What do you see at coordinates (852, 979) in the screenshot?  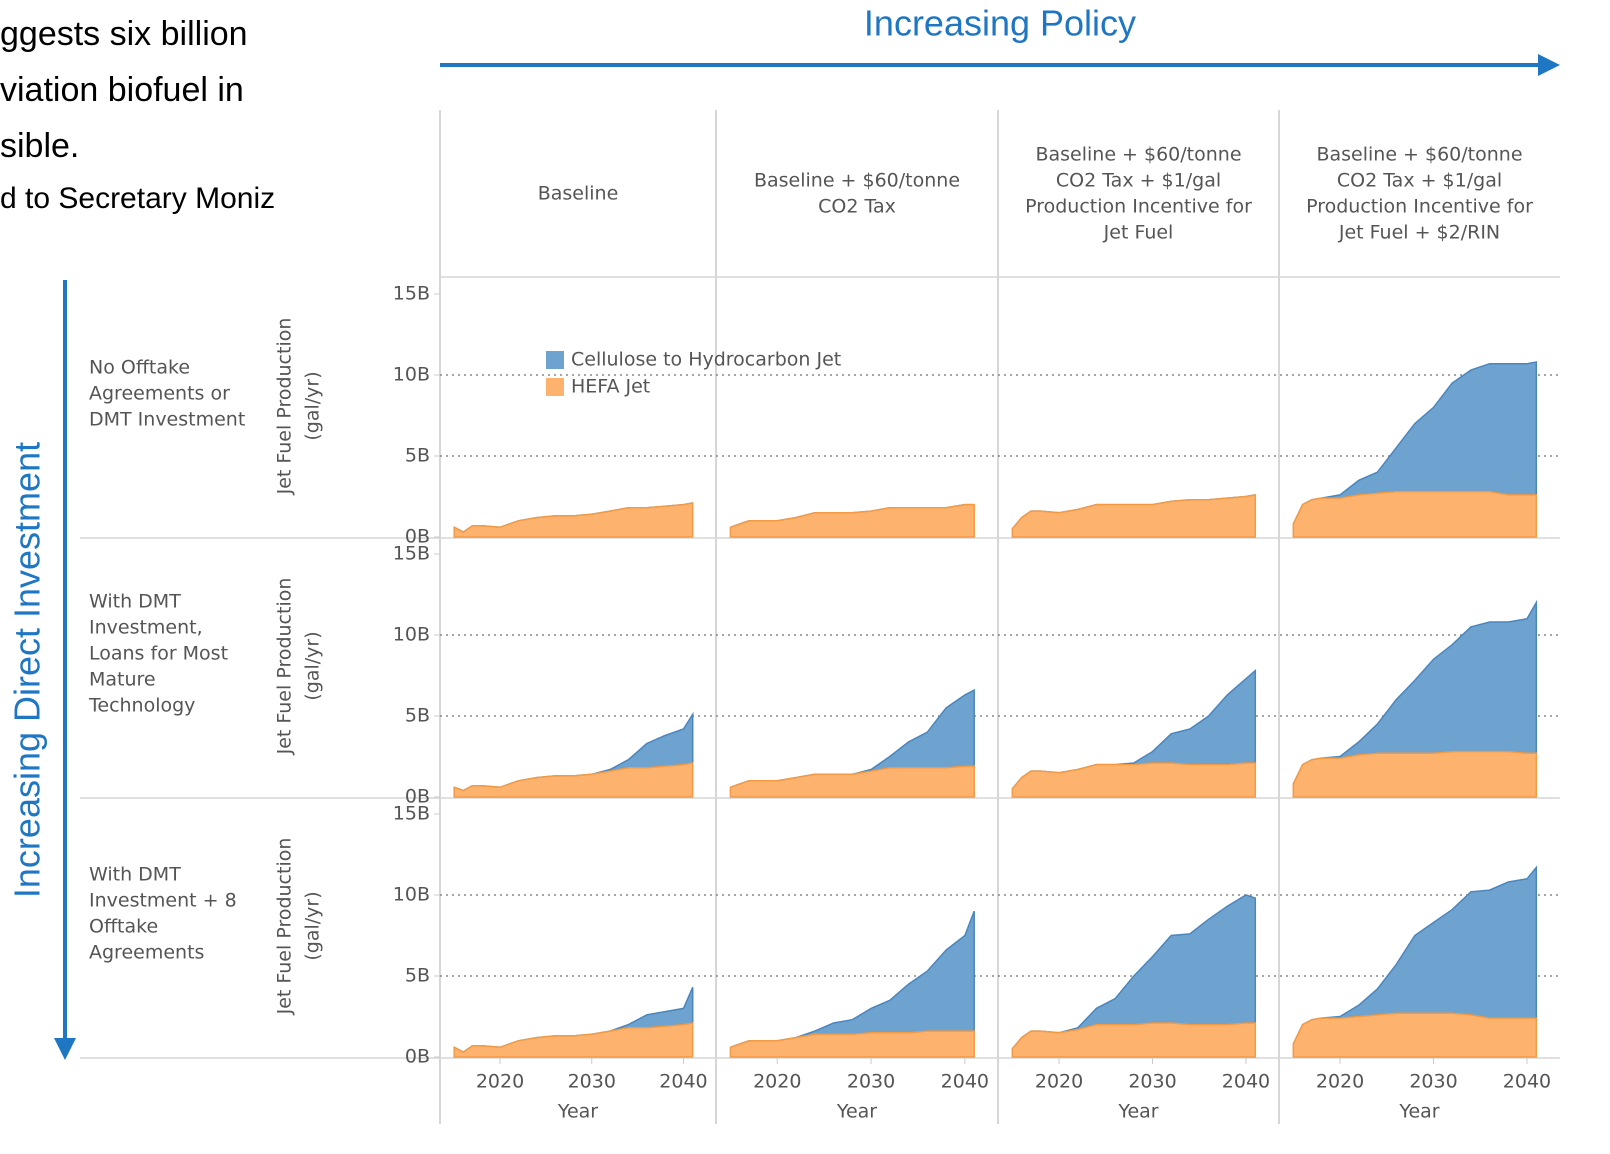 I see `area-cellulose` at bounding box center [852, 979].